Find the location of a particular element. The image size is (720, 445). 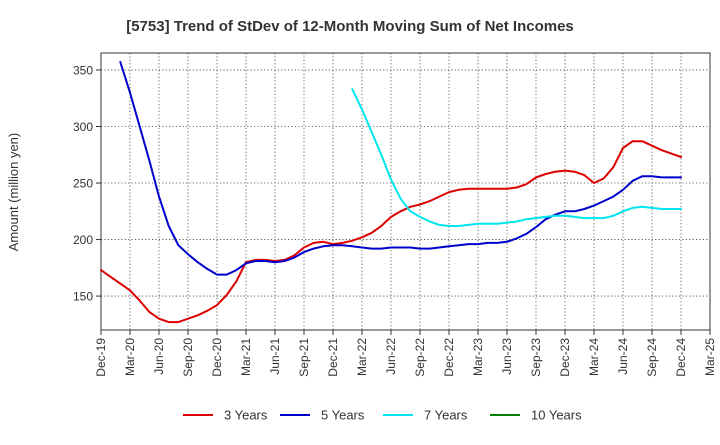

x-tick-label: Mar-25 is located at coordinates (710, 357).